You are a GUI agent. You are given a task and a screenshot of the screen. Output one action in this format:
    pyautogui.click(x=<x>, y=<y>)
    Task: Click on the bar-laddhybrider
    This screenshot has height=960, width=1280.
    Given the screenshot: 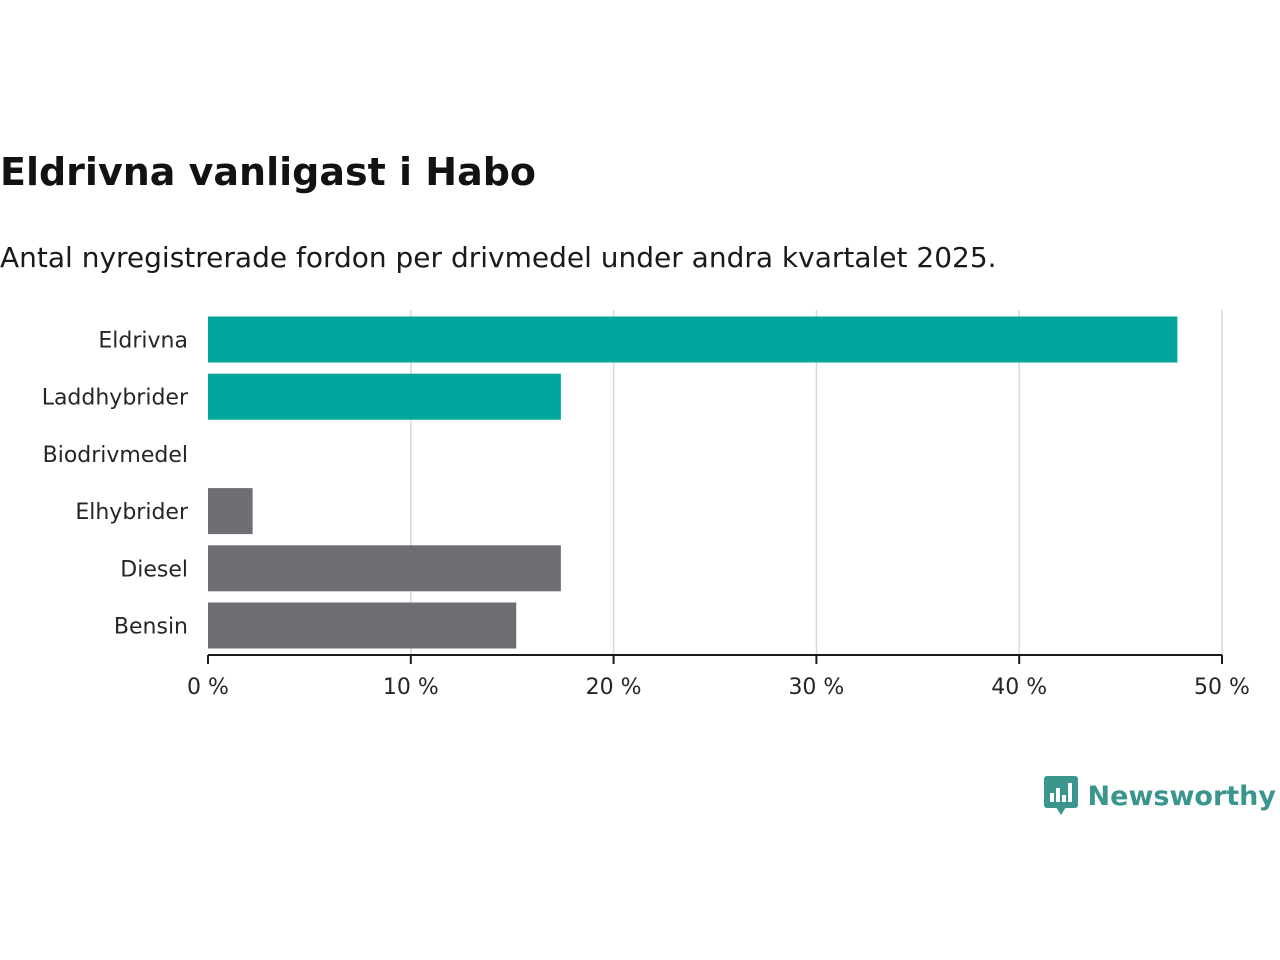 What is the action you would take?
    pyautogui.click(x=384, y=396)
    